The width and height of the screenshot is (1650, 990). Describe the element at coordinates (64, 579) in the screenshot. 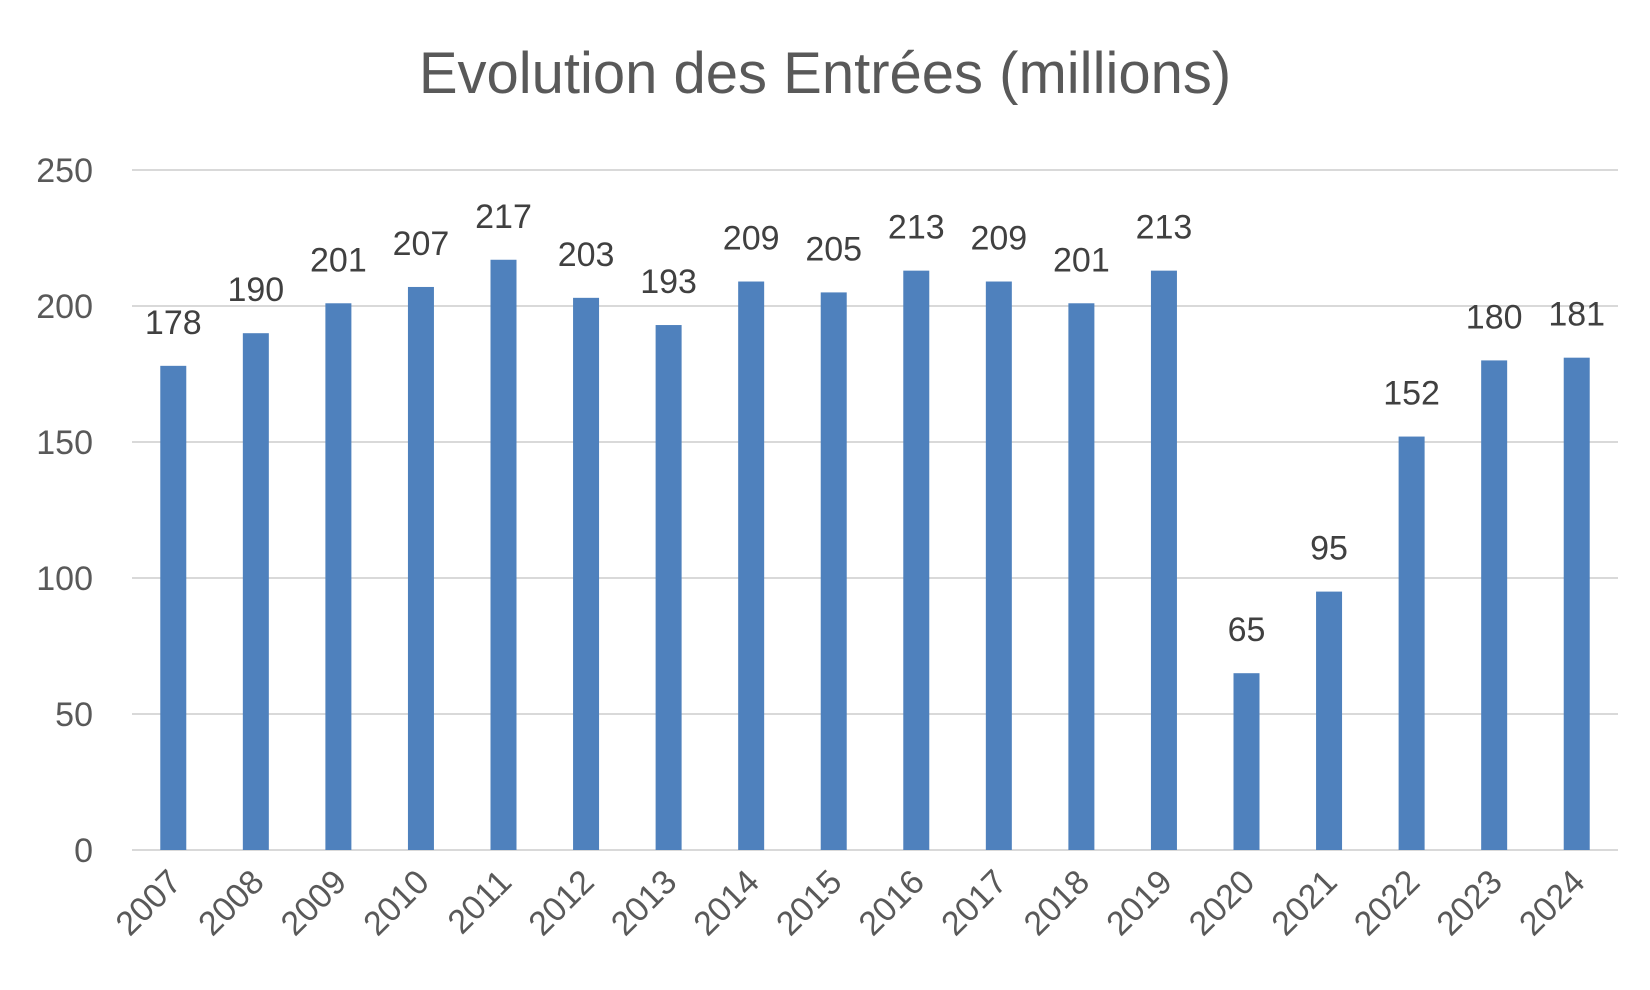

I see `y-tick-label: 100` at that location.